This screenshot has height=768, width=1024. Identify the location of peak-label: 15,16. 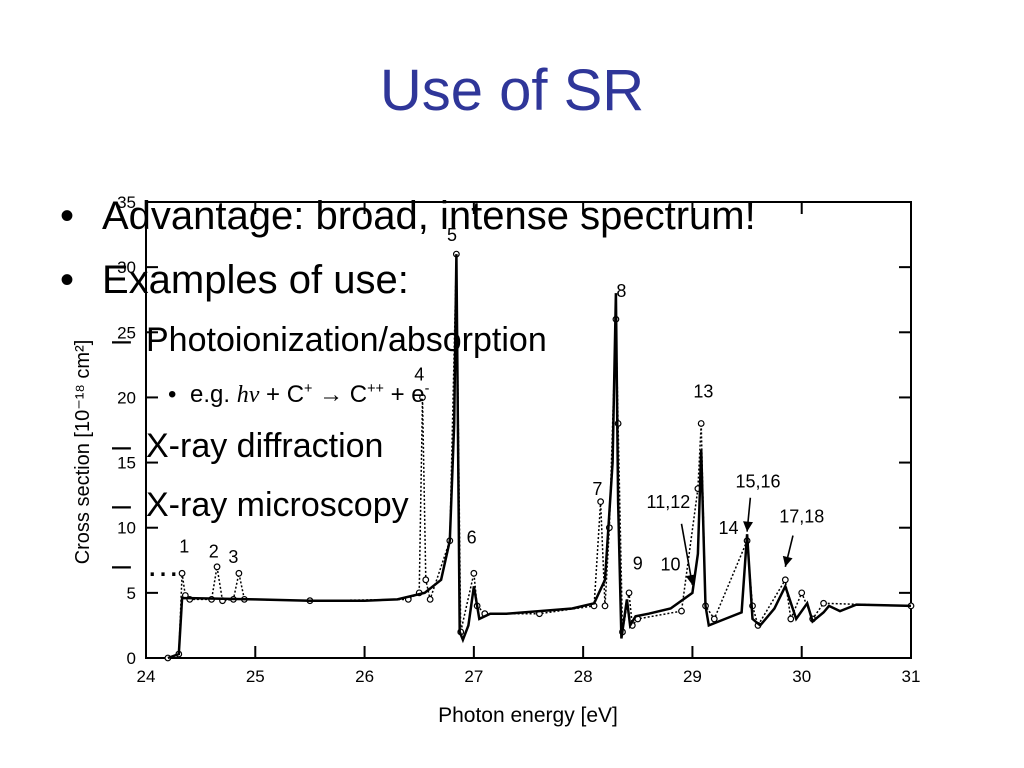
(757, 481).